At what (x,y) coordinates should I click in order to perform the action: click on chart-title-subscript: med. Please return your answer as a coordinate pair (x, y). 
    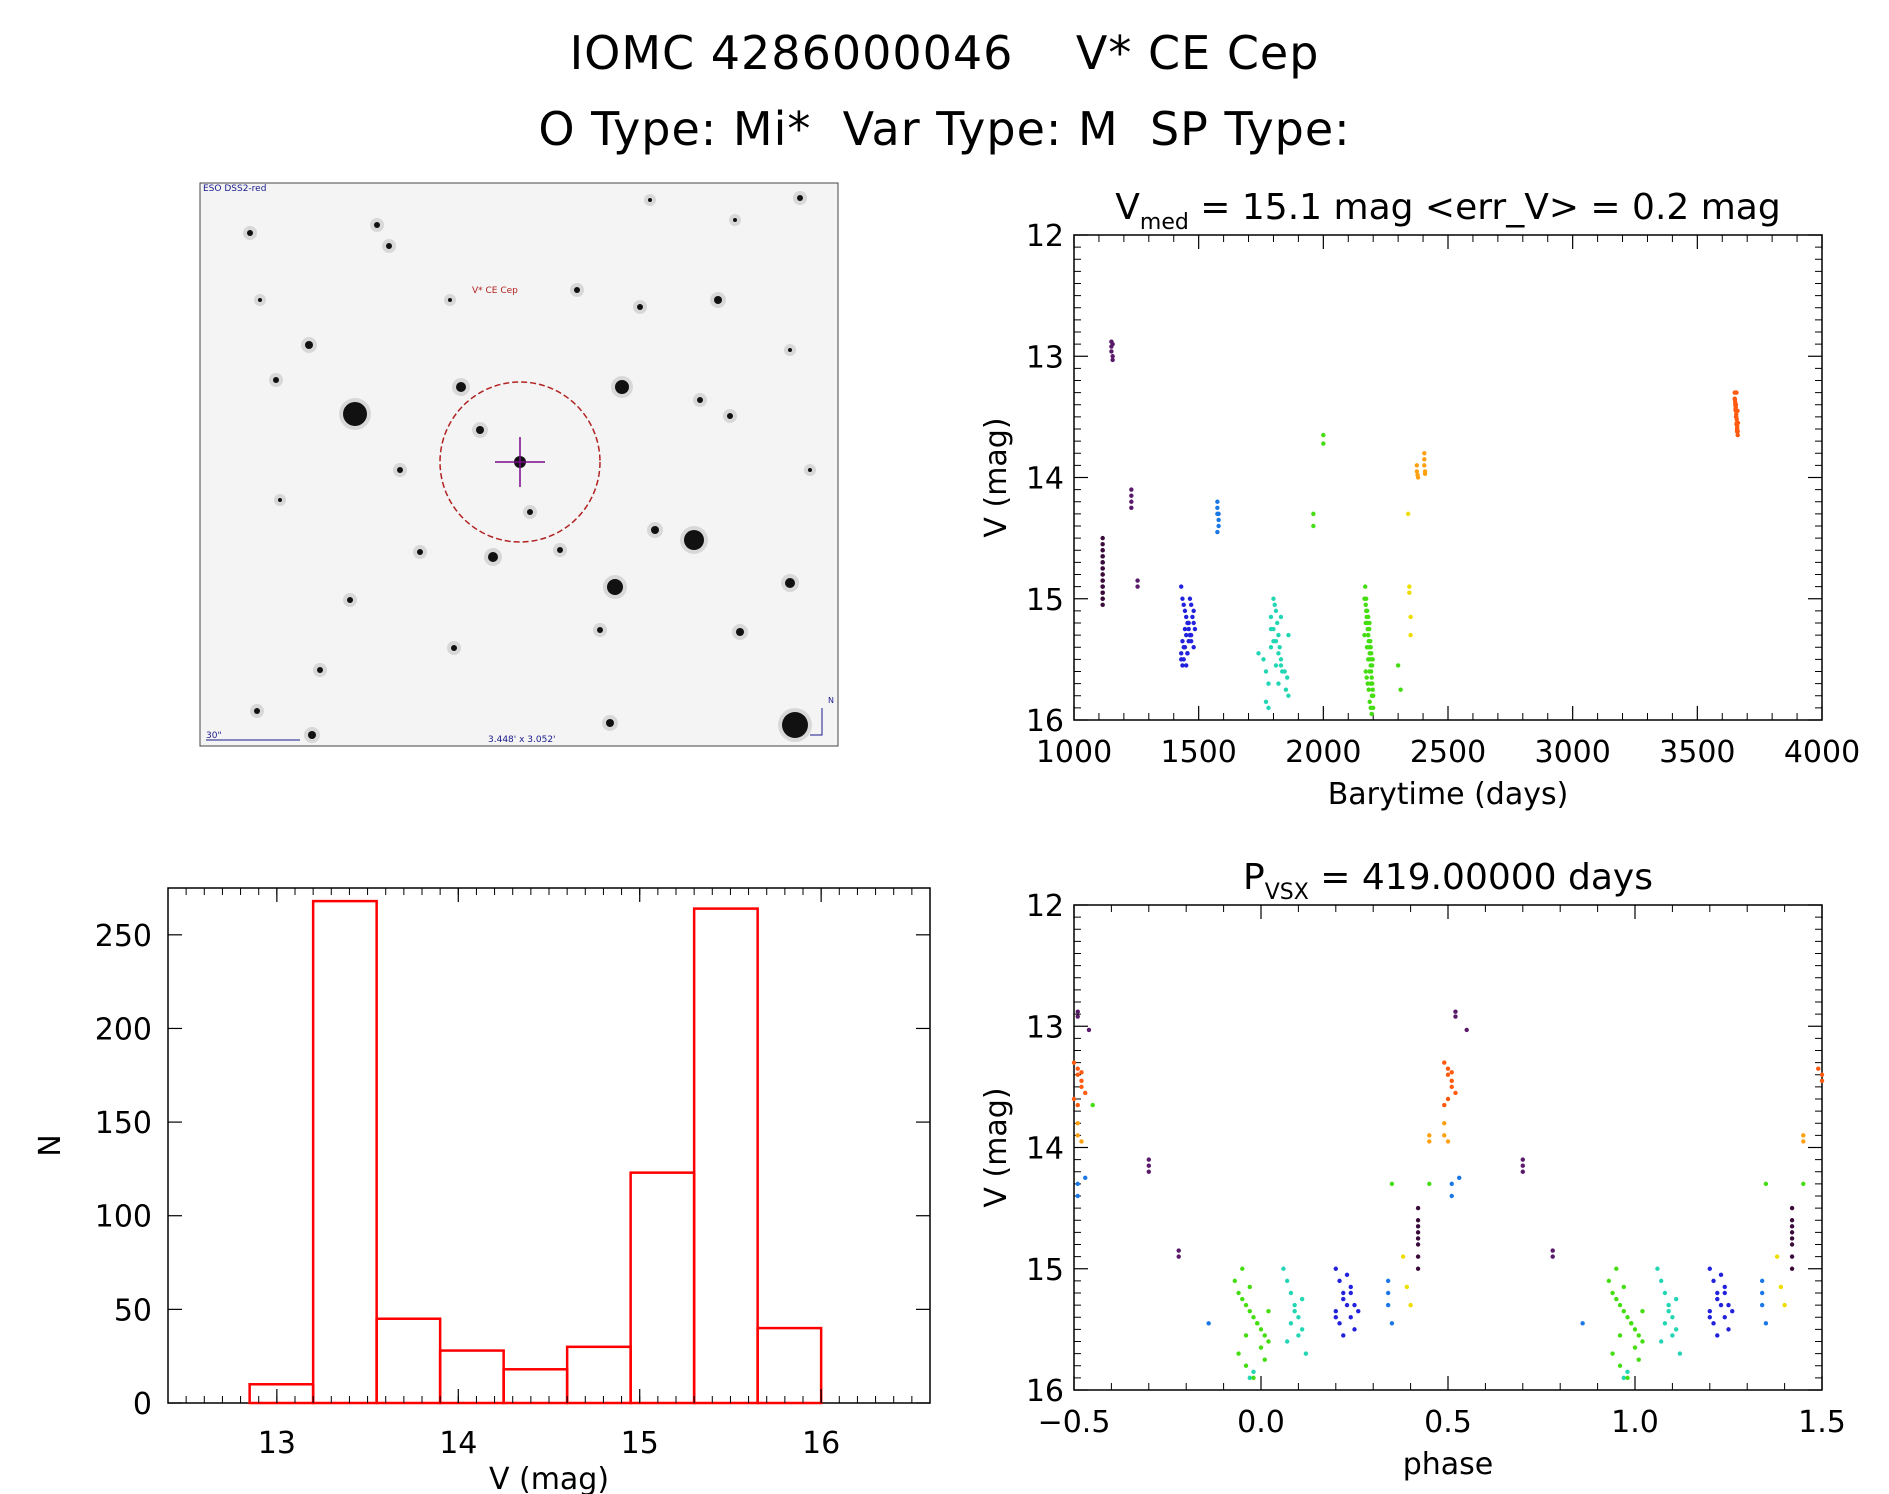
    Looking at the image, I should click on (1164, 222).